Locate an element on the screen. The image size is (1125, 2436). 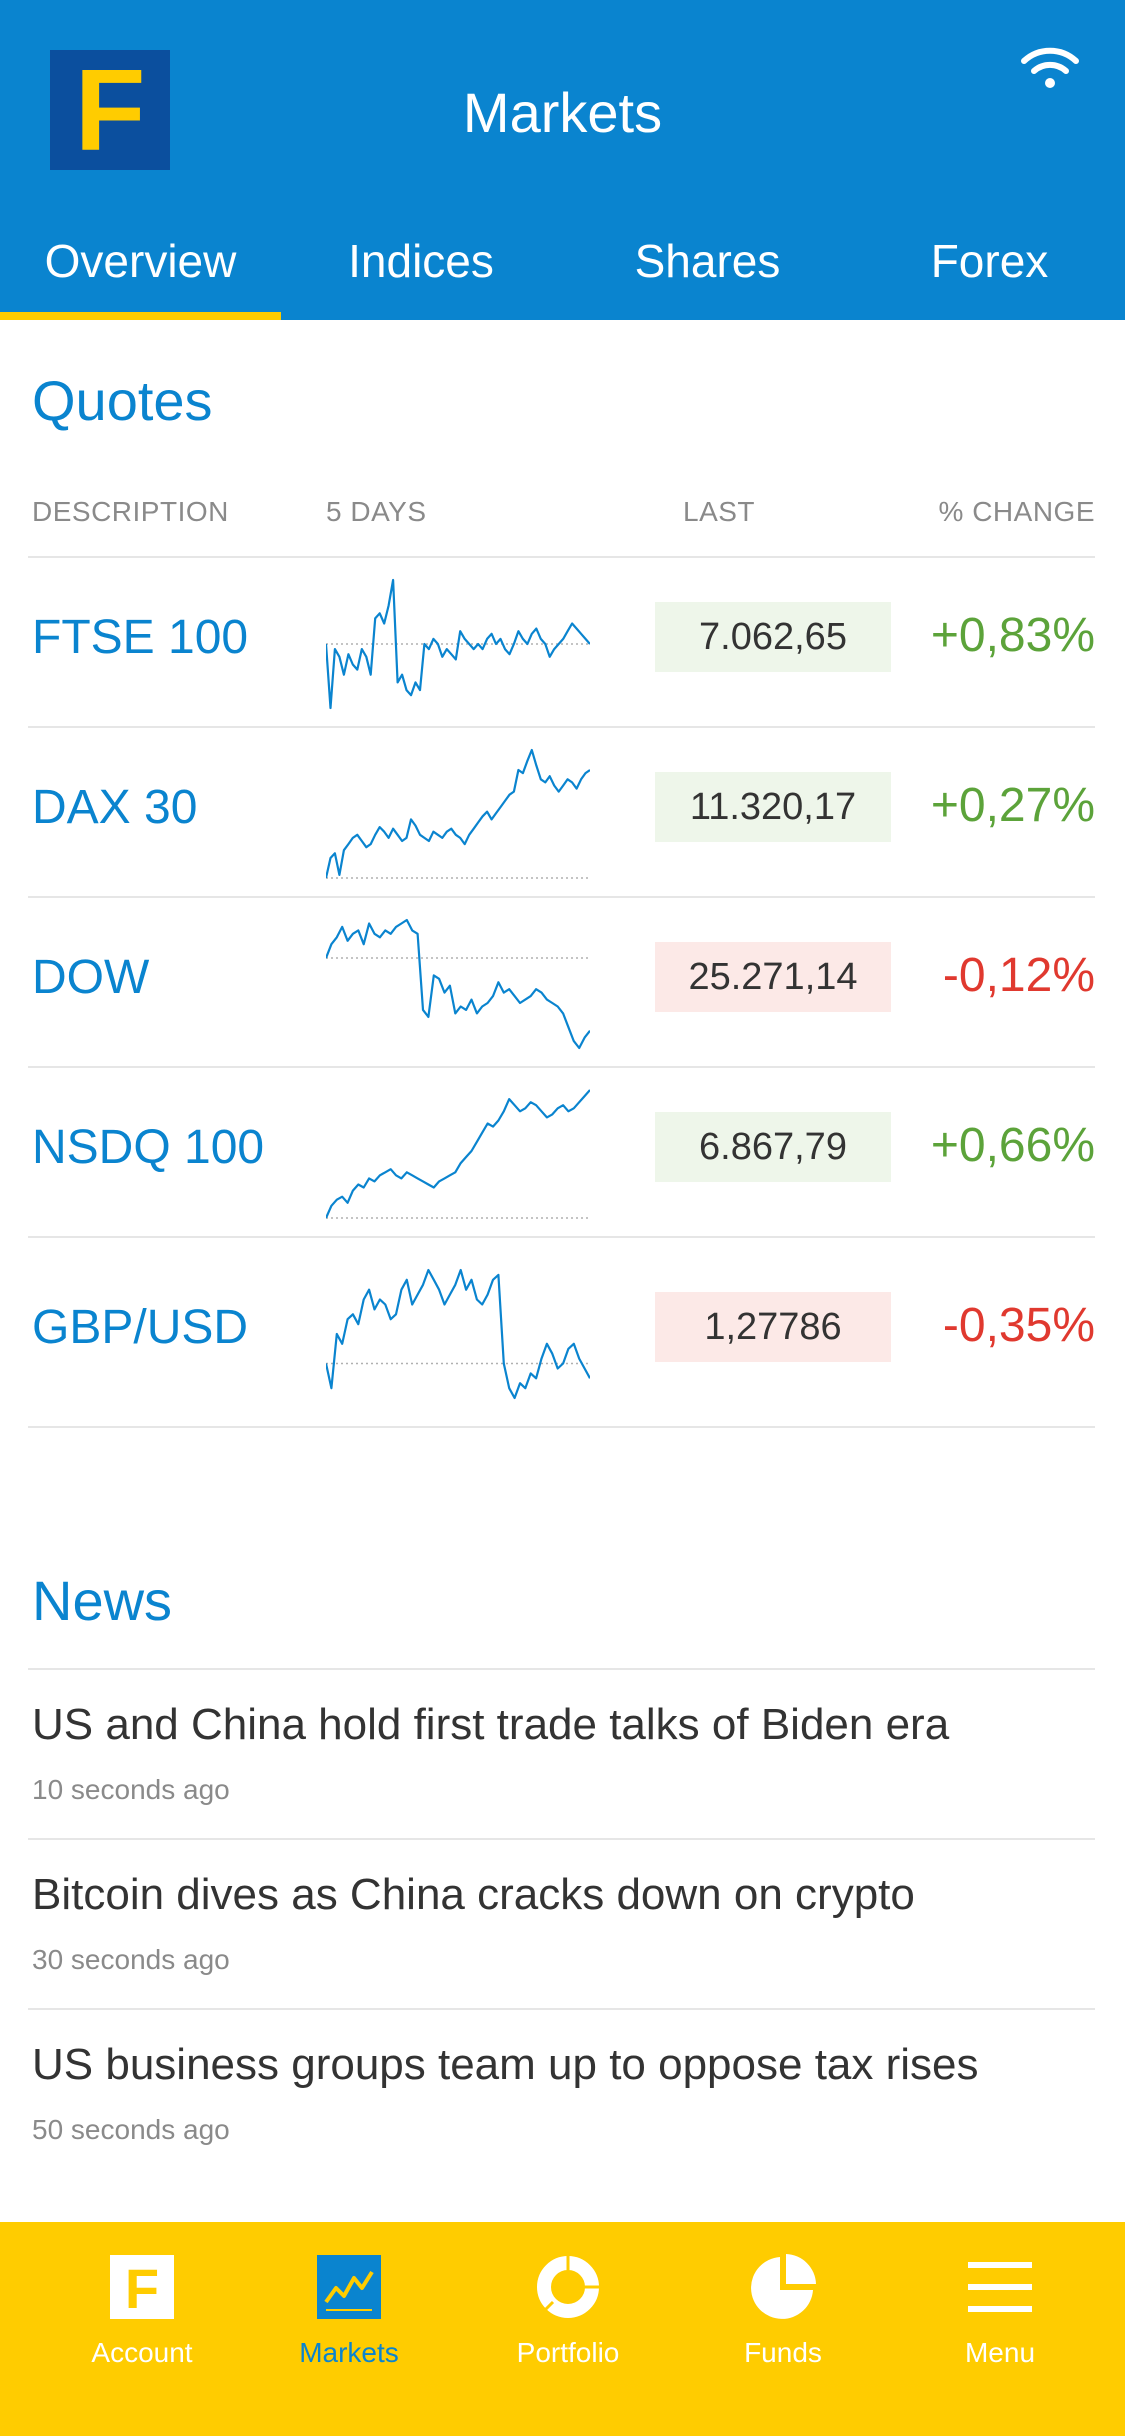
quote-name: GBP/USD is located at coordinates (140, 1327).